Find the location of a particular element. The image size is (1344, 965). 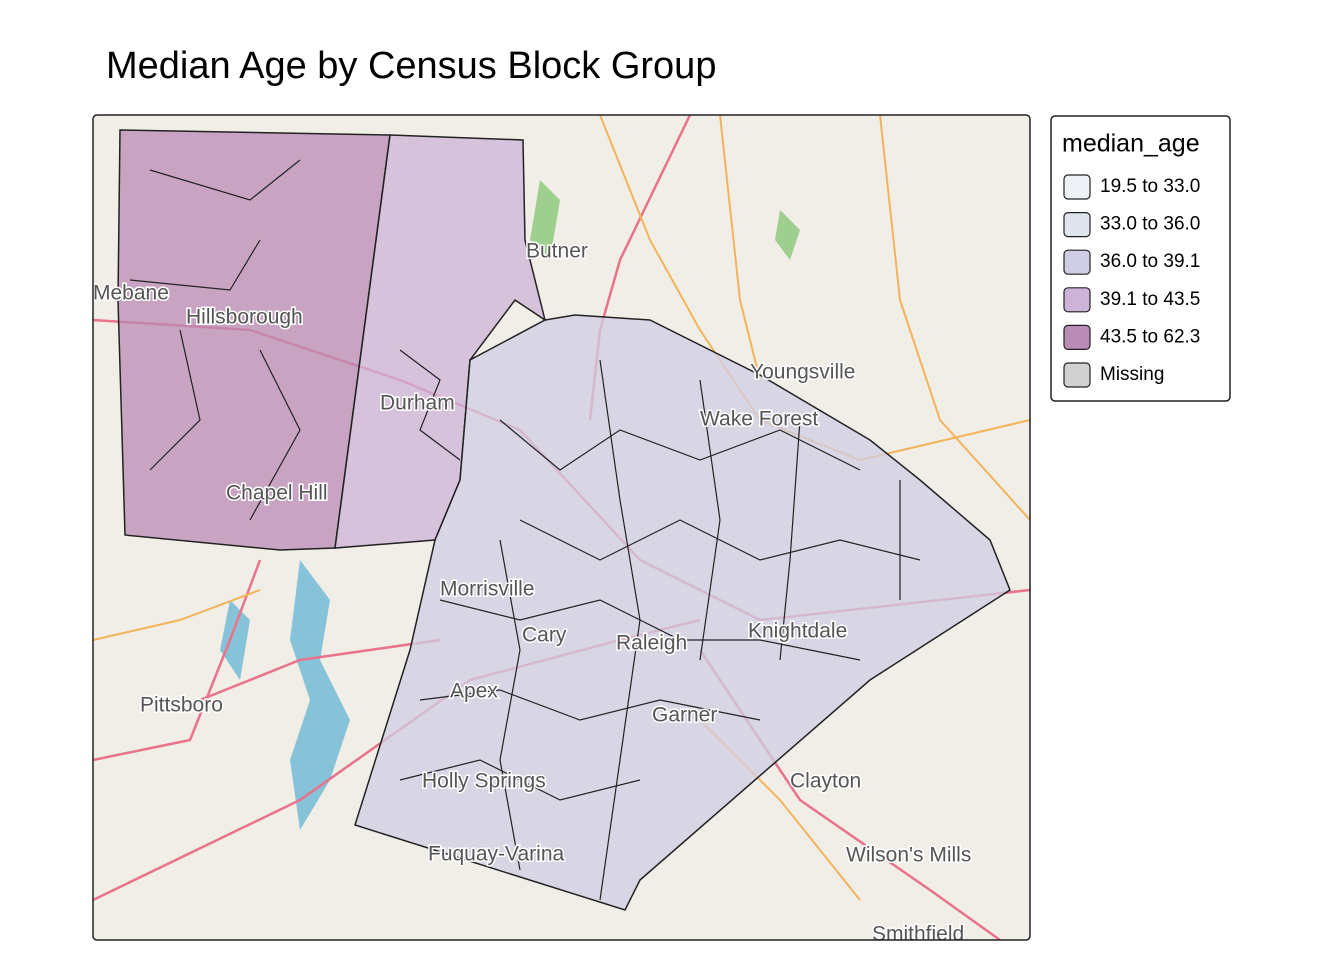

place-label: Garner is located at coordinates (684, 715).